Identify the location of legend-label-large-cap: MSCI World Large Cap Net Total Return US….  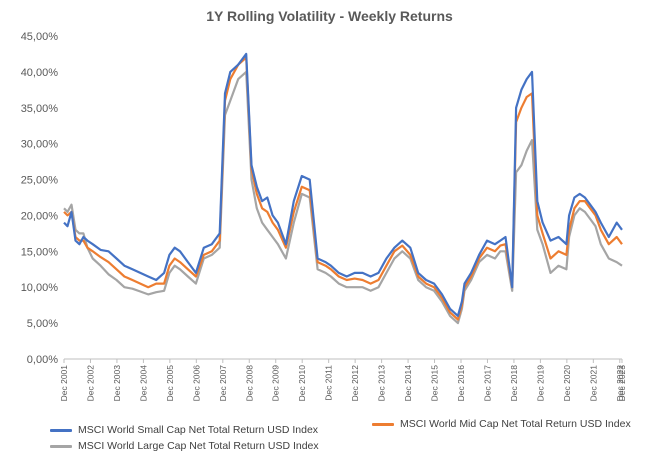
(198, 446).